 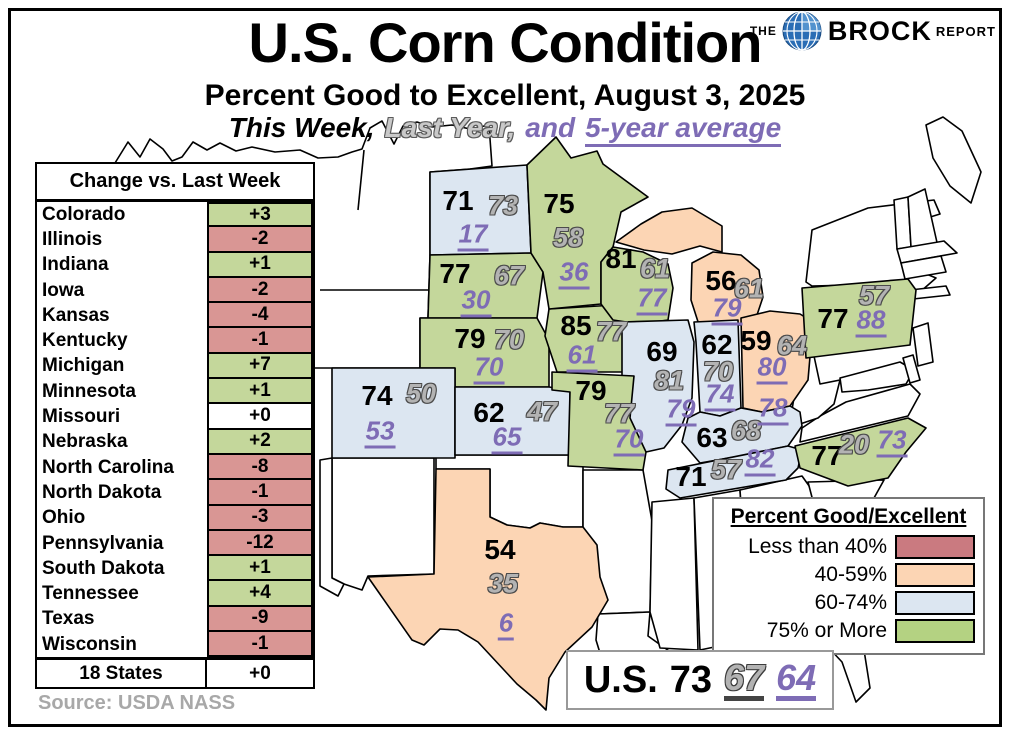 I want to click on legend-swatch-blue, so click(x=935, y=603).